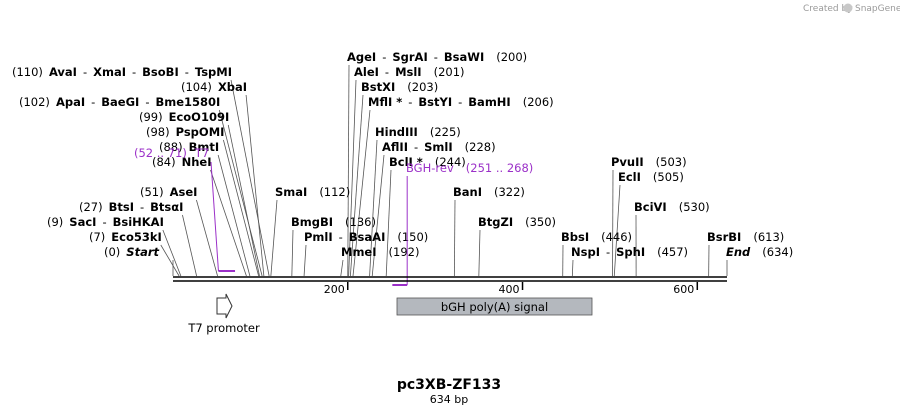 This screenshot has width=900, height=415. I want to click on leader-line-apai, so click(240, 193).